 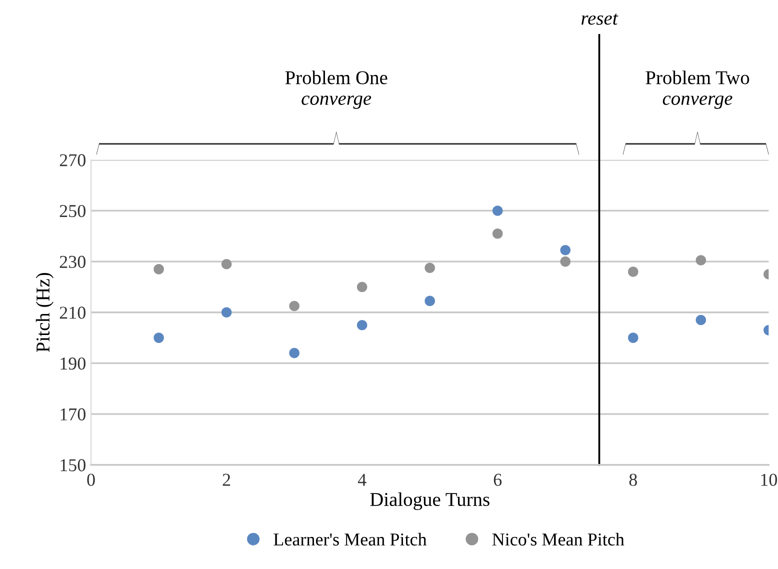 I want to click on x-tick-label: 10, so click(x=769, y=480).